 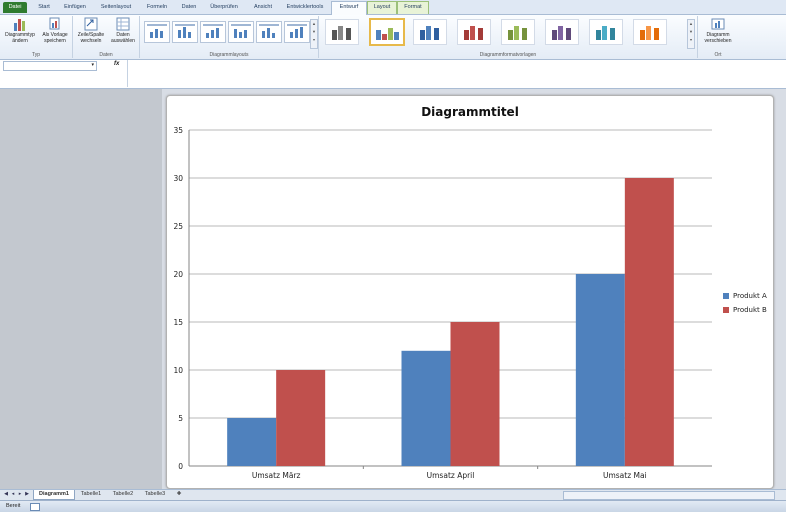 What do you see at coordinates (305, 7) in the screenshot?
I see `tab-entwicklertools: Entwicklertools` at bounding box center [305, 7].